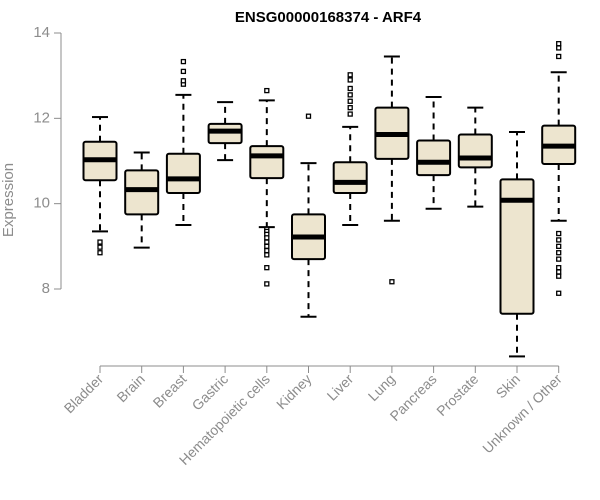 Image resolution: width=600 pixels, height=500 pixels. I want to click on box-hematopoietic-cells, so click(267, 187).